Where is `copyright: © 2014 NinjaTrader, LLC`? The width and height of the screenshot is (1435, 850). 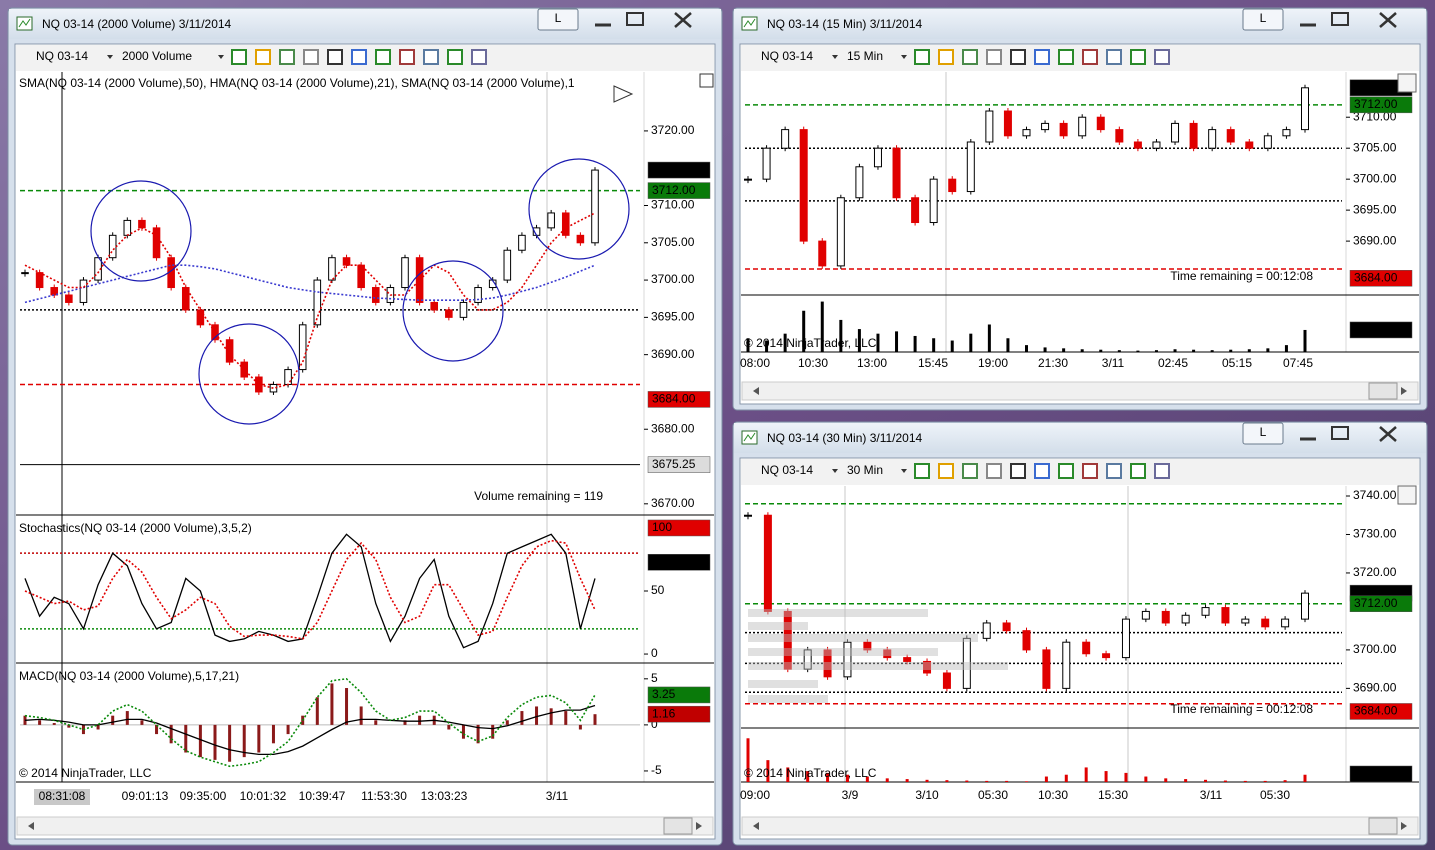 copyright: © 2014 NinjaTrader, LLC is located at coordinates (810, 343).